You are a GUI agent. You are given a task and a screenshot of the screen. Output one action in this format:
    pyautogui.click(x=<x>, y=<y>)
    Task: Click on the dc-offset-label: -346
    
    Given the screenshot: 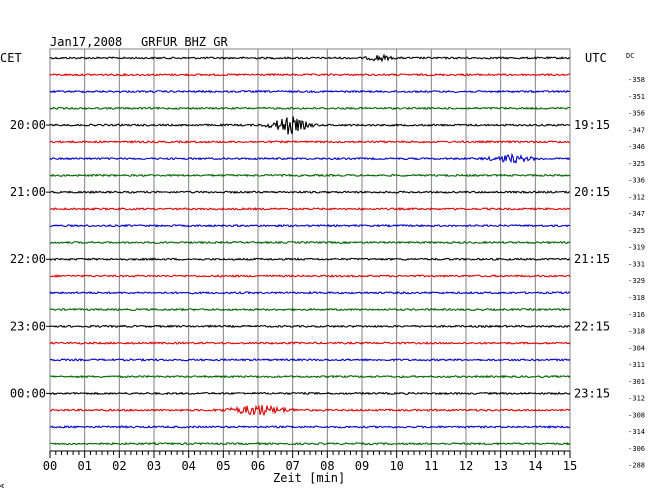 What is the action you would take?
    pyautogui.click(x=636, y=147)
    